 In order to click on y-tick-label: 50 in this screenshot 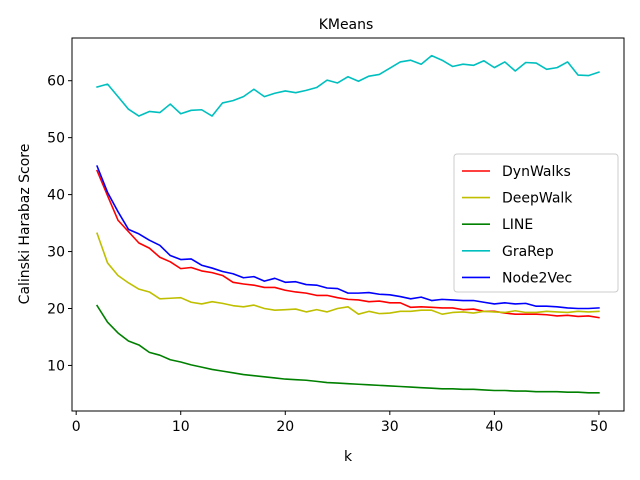, I will do `click(56, 139)`.